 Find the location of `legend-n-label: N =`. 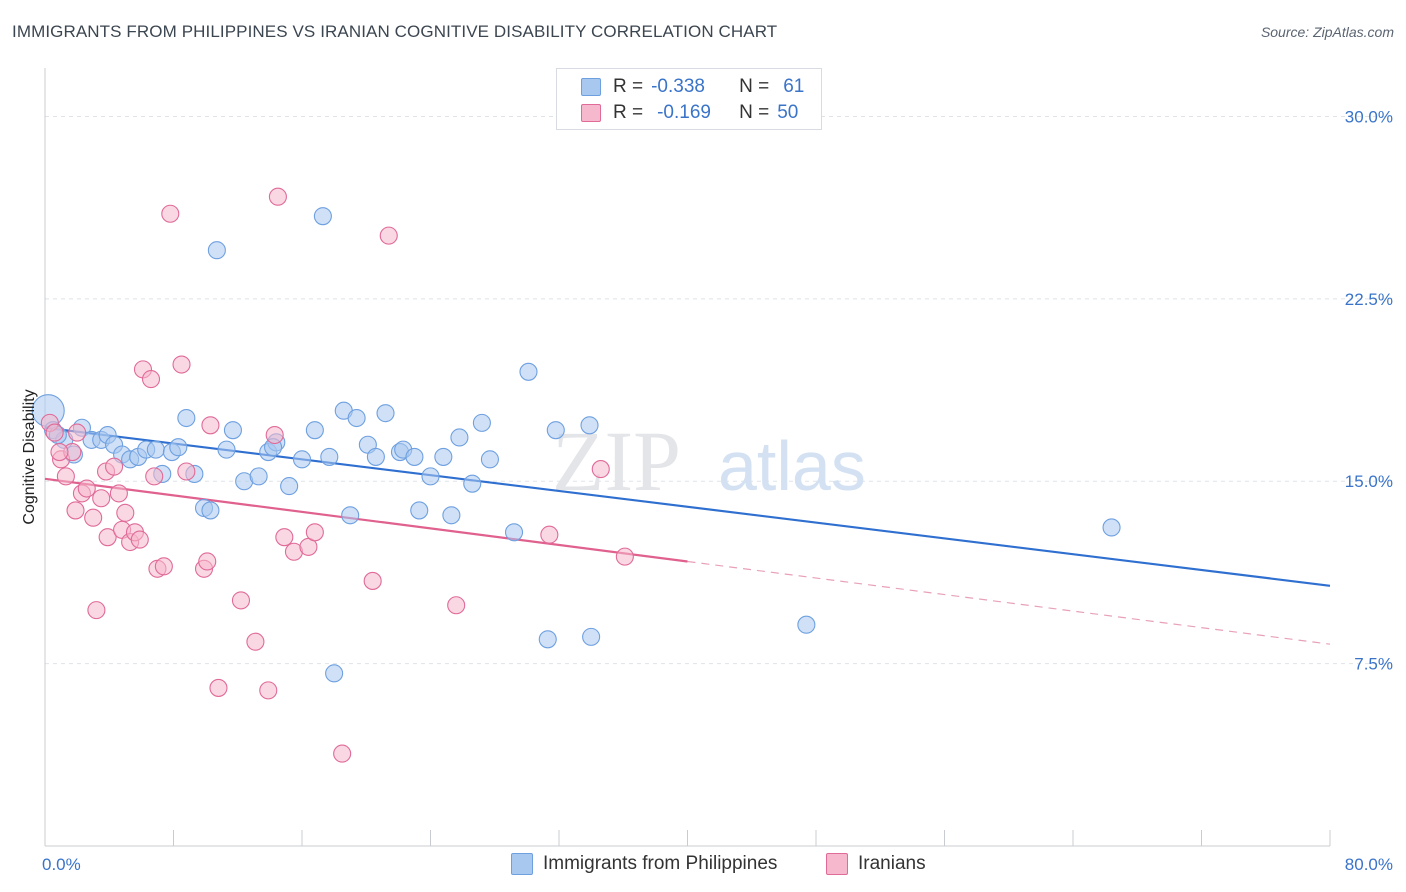

legend-n-label: N = is located at coordinates (754, 112).